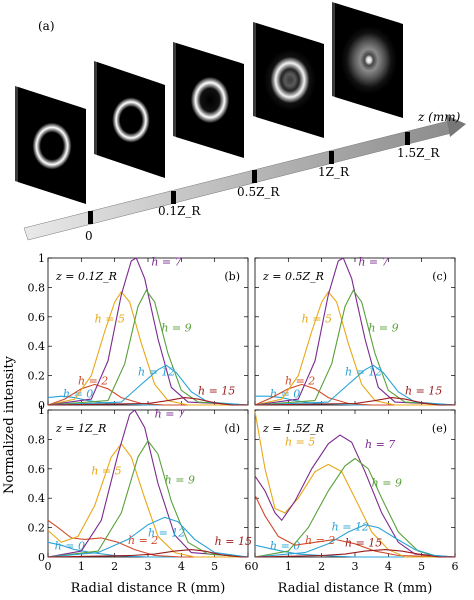 Image resolution: width=474 pixels, height=600 pixels. What do you see at coordinates (86, 276) in the screenshot?
I see `z-annotation-b: z = 0.1Z_R` at bounding box center [86, 276].